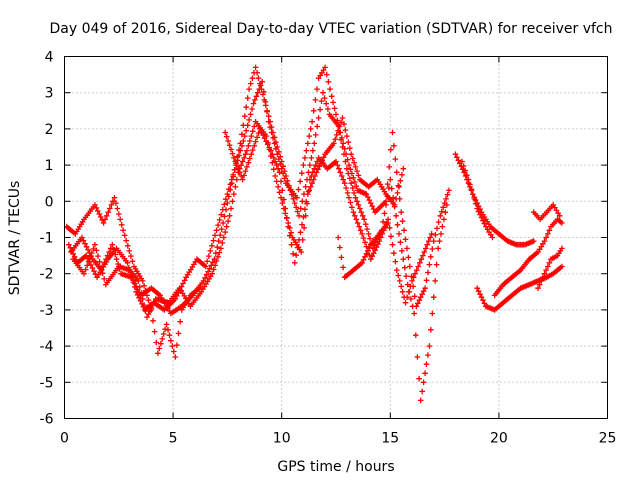 This screenshot has width=640, height=480. Describe the element at coordinates (499, 439) in the screenshot. I see `x-tick-label: 20` at that location.